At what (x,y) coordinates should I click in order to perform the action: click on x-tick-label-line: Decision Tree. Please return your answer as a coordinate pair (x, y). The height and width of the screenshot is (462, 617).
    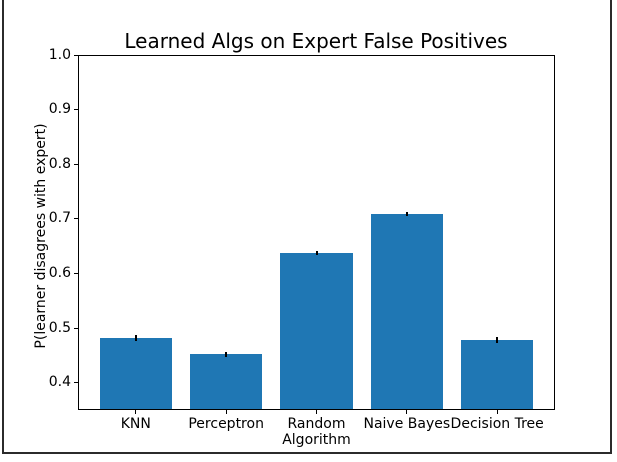
    Looking at the image, I should click on (497, 424).